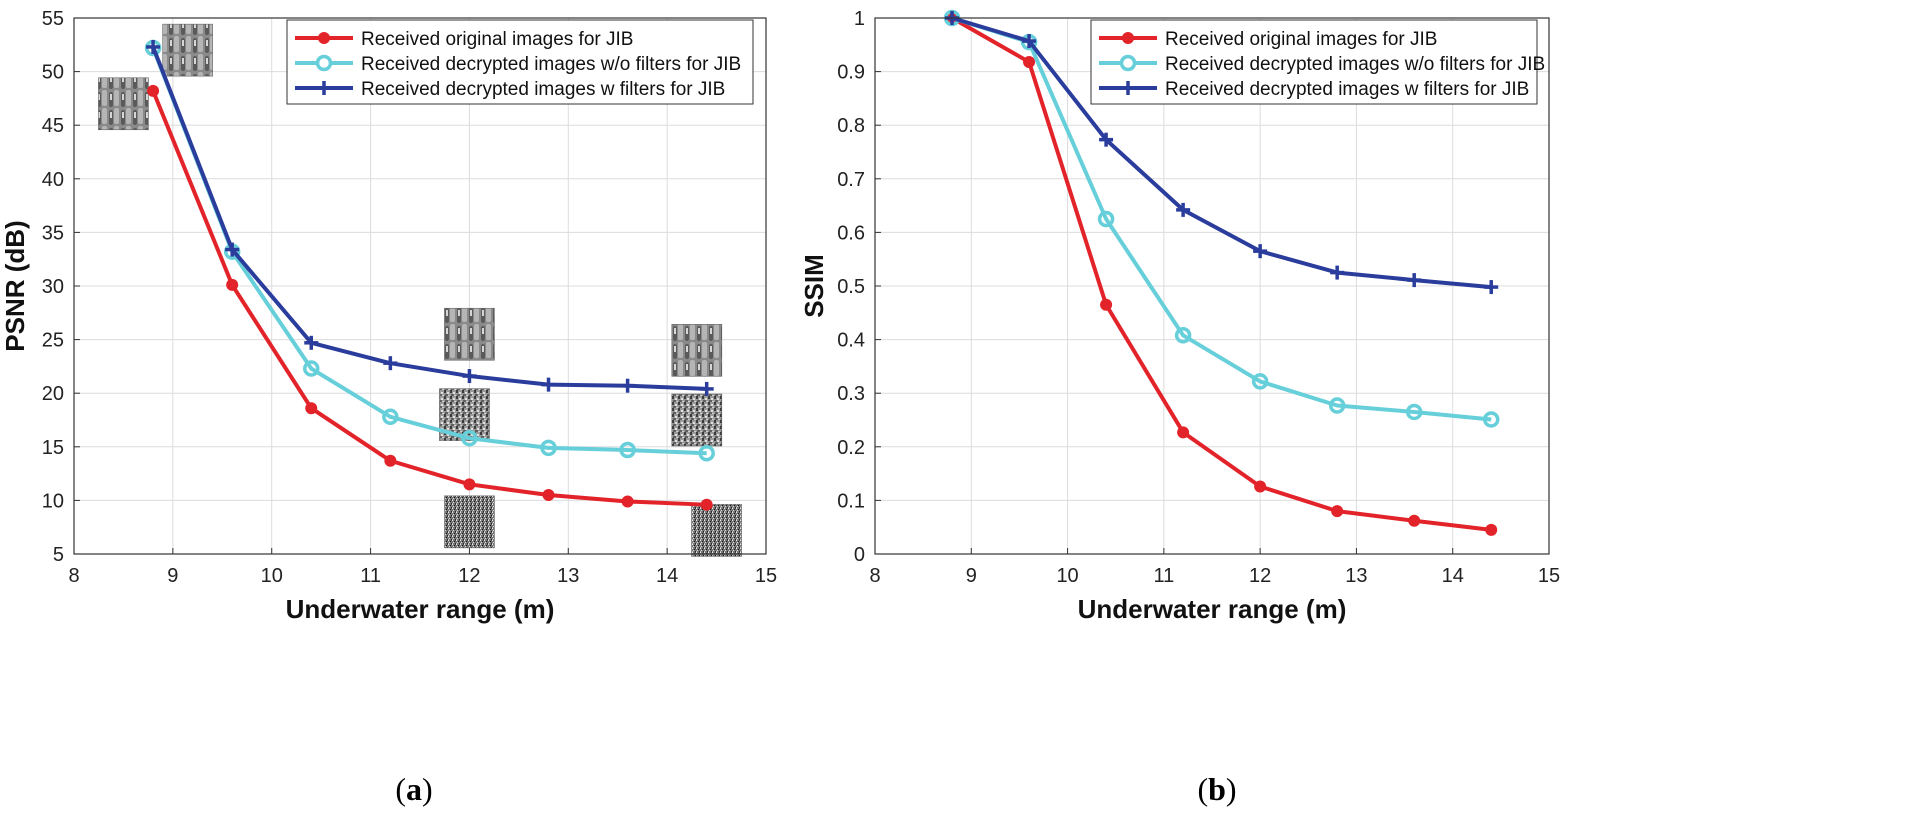 This screenshot has width=1905, height=815. What do you see at coordinates (53, 341) in the screenshot?
I see `y-tick-label: 25` at bounding box center [53, 341].